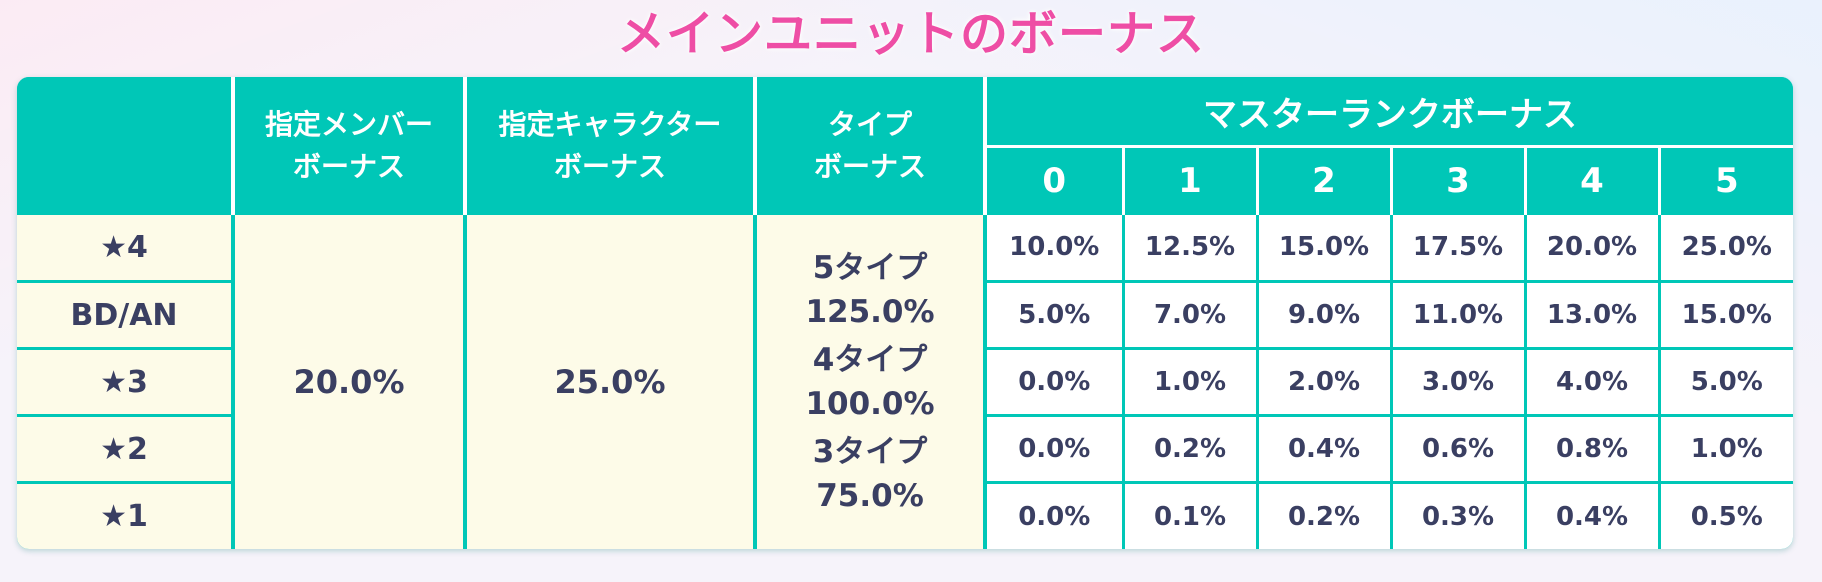 Image resolution: width=1822 pixels, height=582 pixels. I want to click on master-rank-bonus-header: マスターランクボーナス, so click(1389, 112).